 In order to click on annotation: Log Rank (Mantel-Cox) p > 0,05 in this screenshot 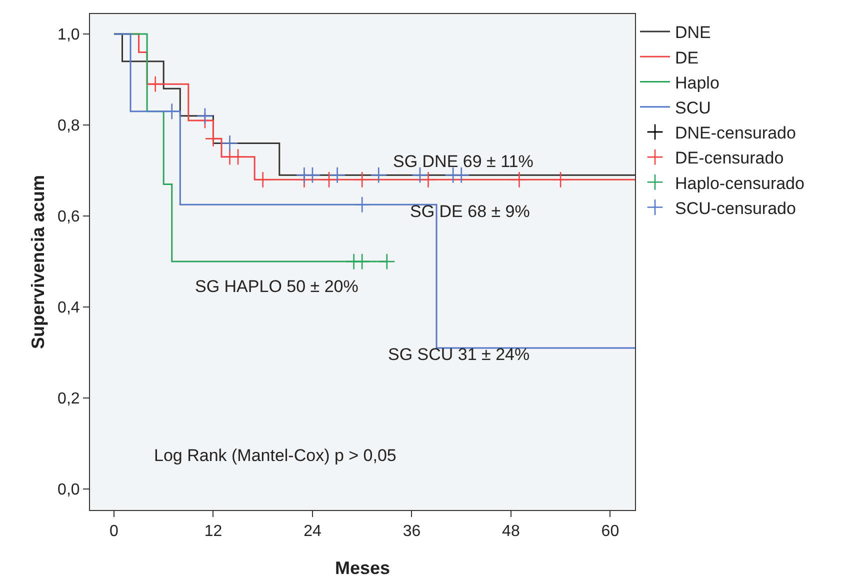, I will do `click(275, 455)`.